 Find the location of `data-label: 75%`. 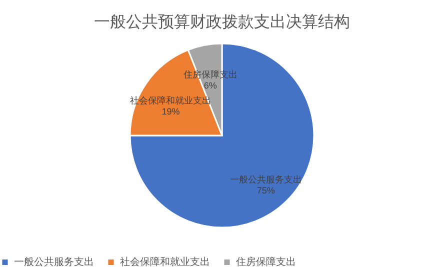

data-label: 75% is located at coordinates (265, 190).